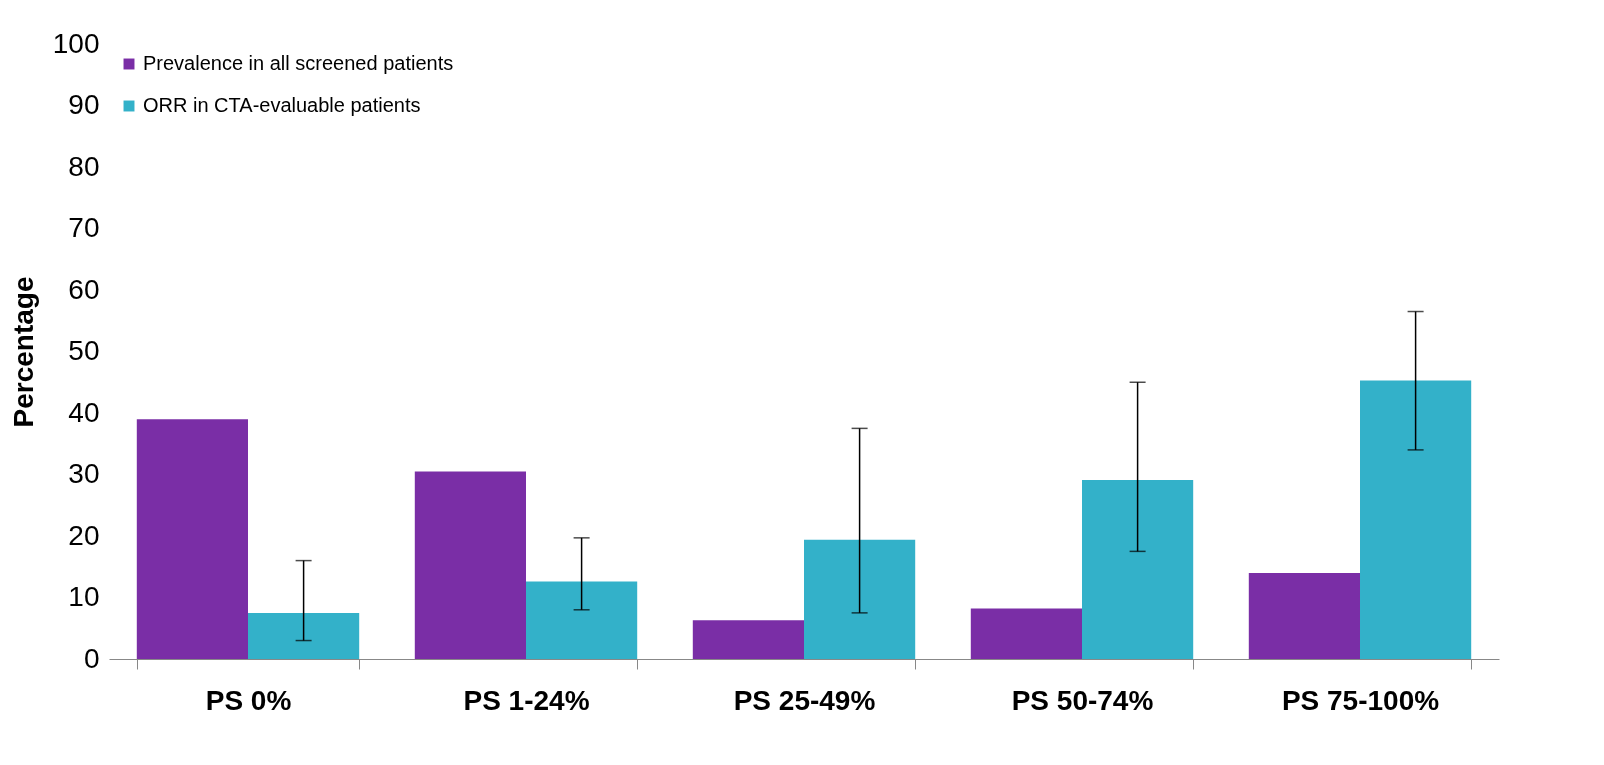  What do you see at coordinates (1360, 700) in the screenshot?
I see `x-tick-label: PS 75-100%` at bounding box center [1360, 700].